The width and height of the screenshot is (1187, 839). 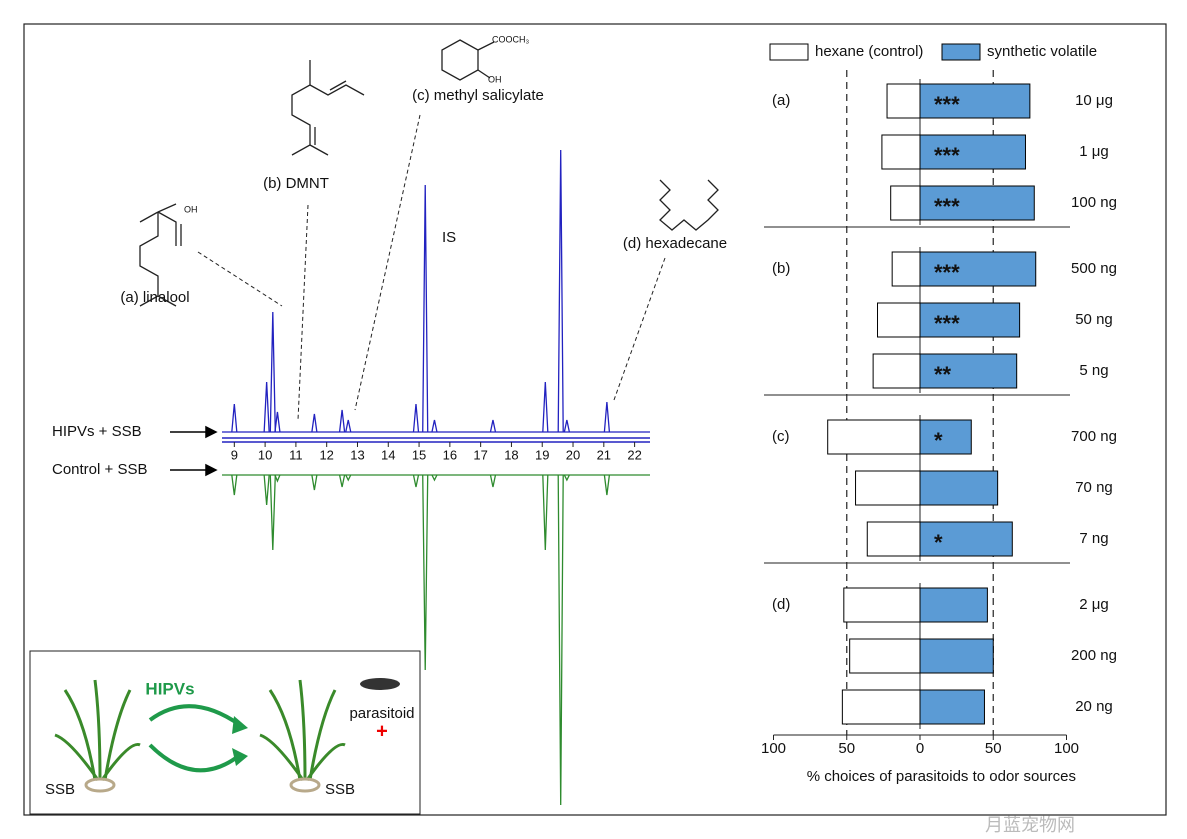 What do you see at coordinates (510, 39) in the screenshot?
I see `structure-label: COOCH₃` at bounding box center [510, 39].